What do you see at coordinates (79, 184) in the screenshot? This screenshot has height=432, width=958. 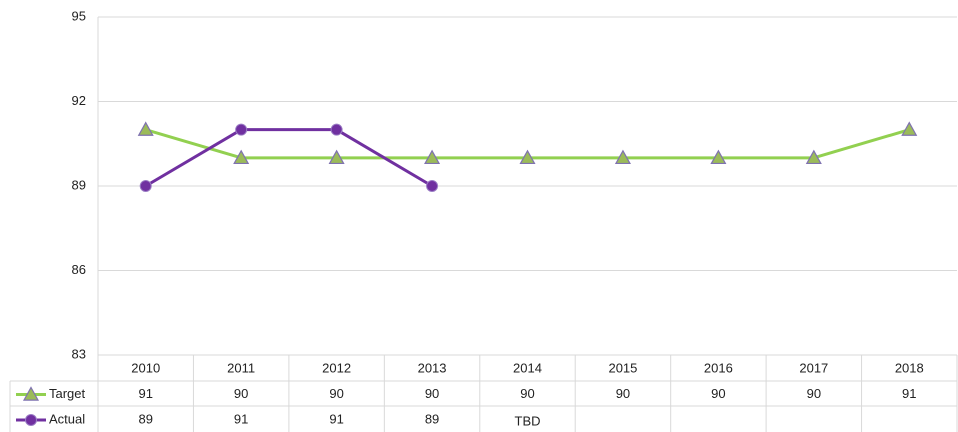 I see `y-tick-label: 89` at bounding box center [79, 184].